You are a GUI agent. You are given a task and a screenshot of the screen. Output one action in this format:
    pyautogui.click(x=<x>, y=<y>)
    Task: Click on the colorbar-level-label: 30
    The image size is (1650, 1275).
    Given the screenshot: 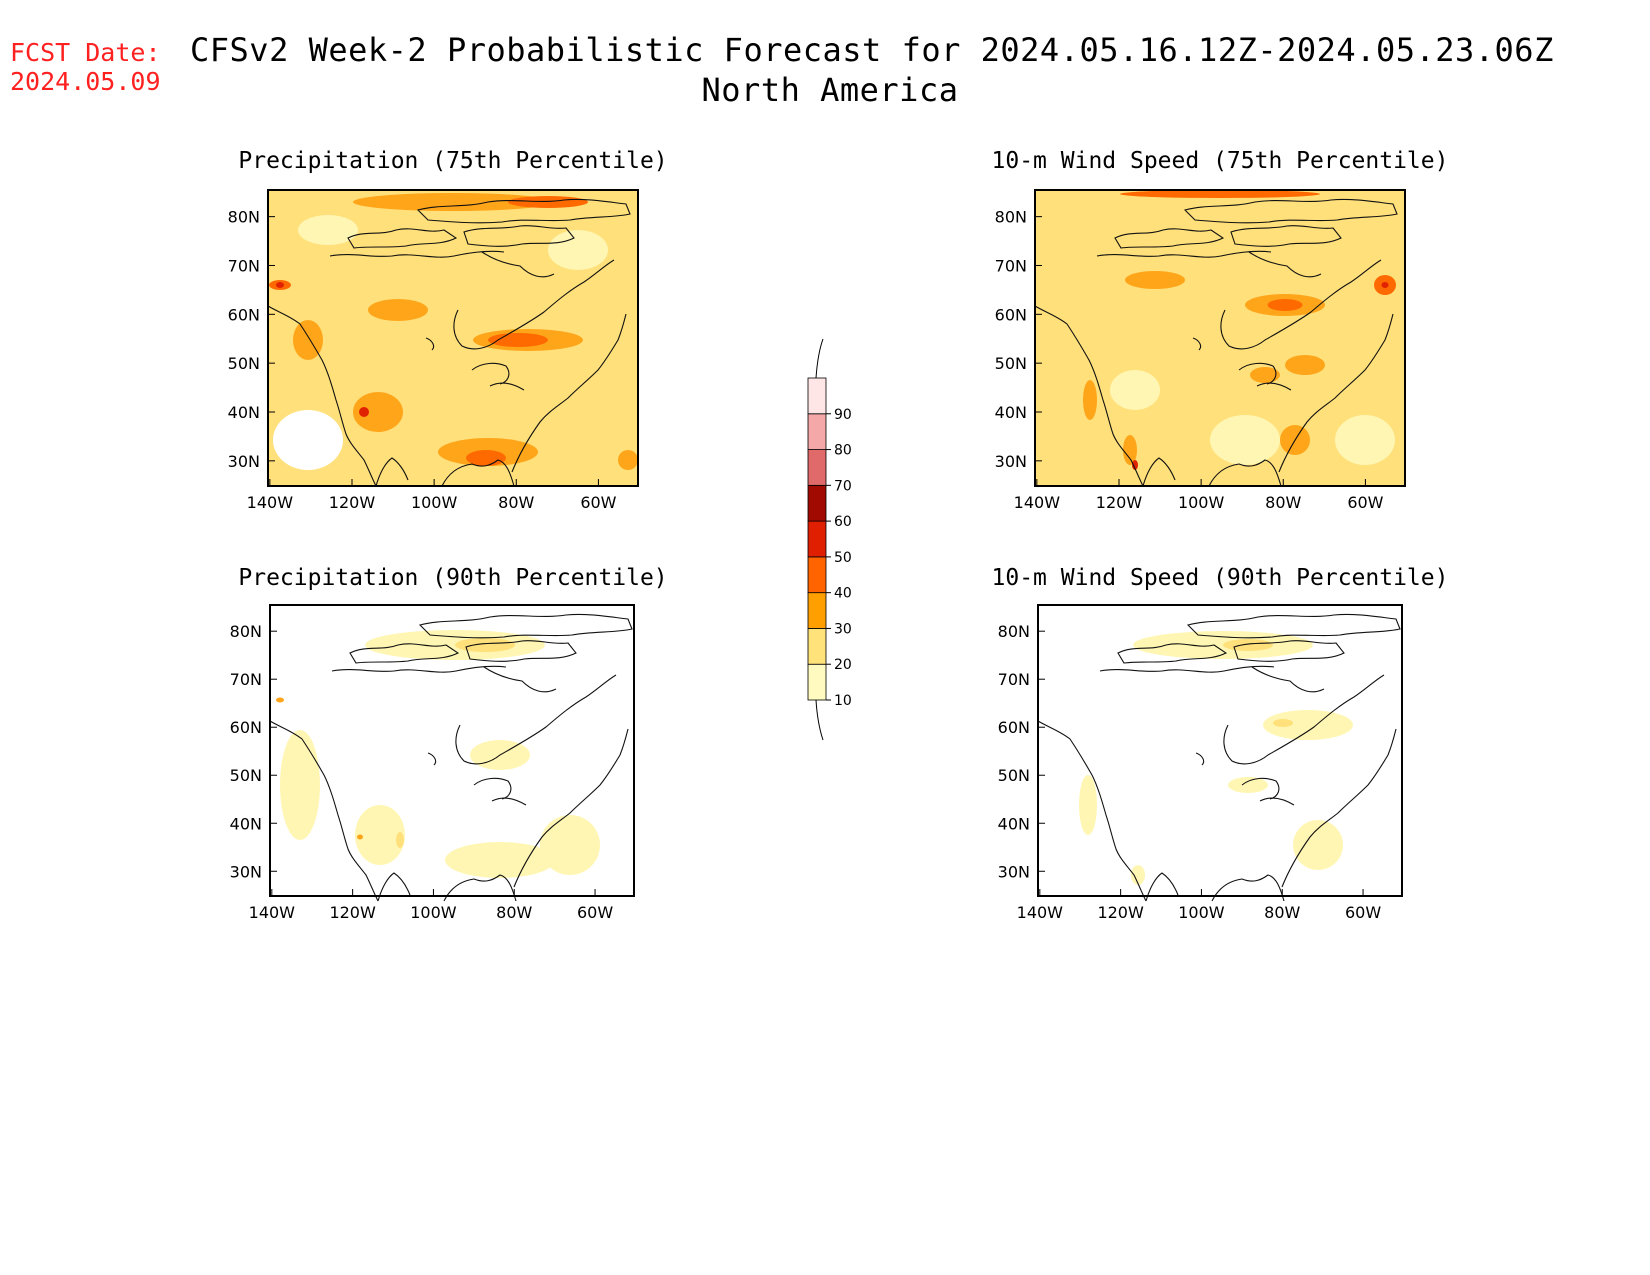 What is the action you would take?
    pyautogui.click(x=843, y=629)
    